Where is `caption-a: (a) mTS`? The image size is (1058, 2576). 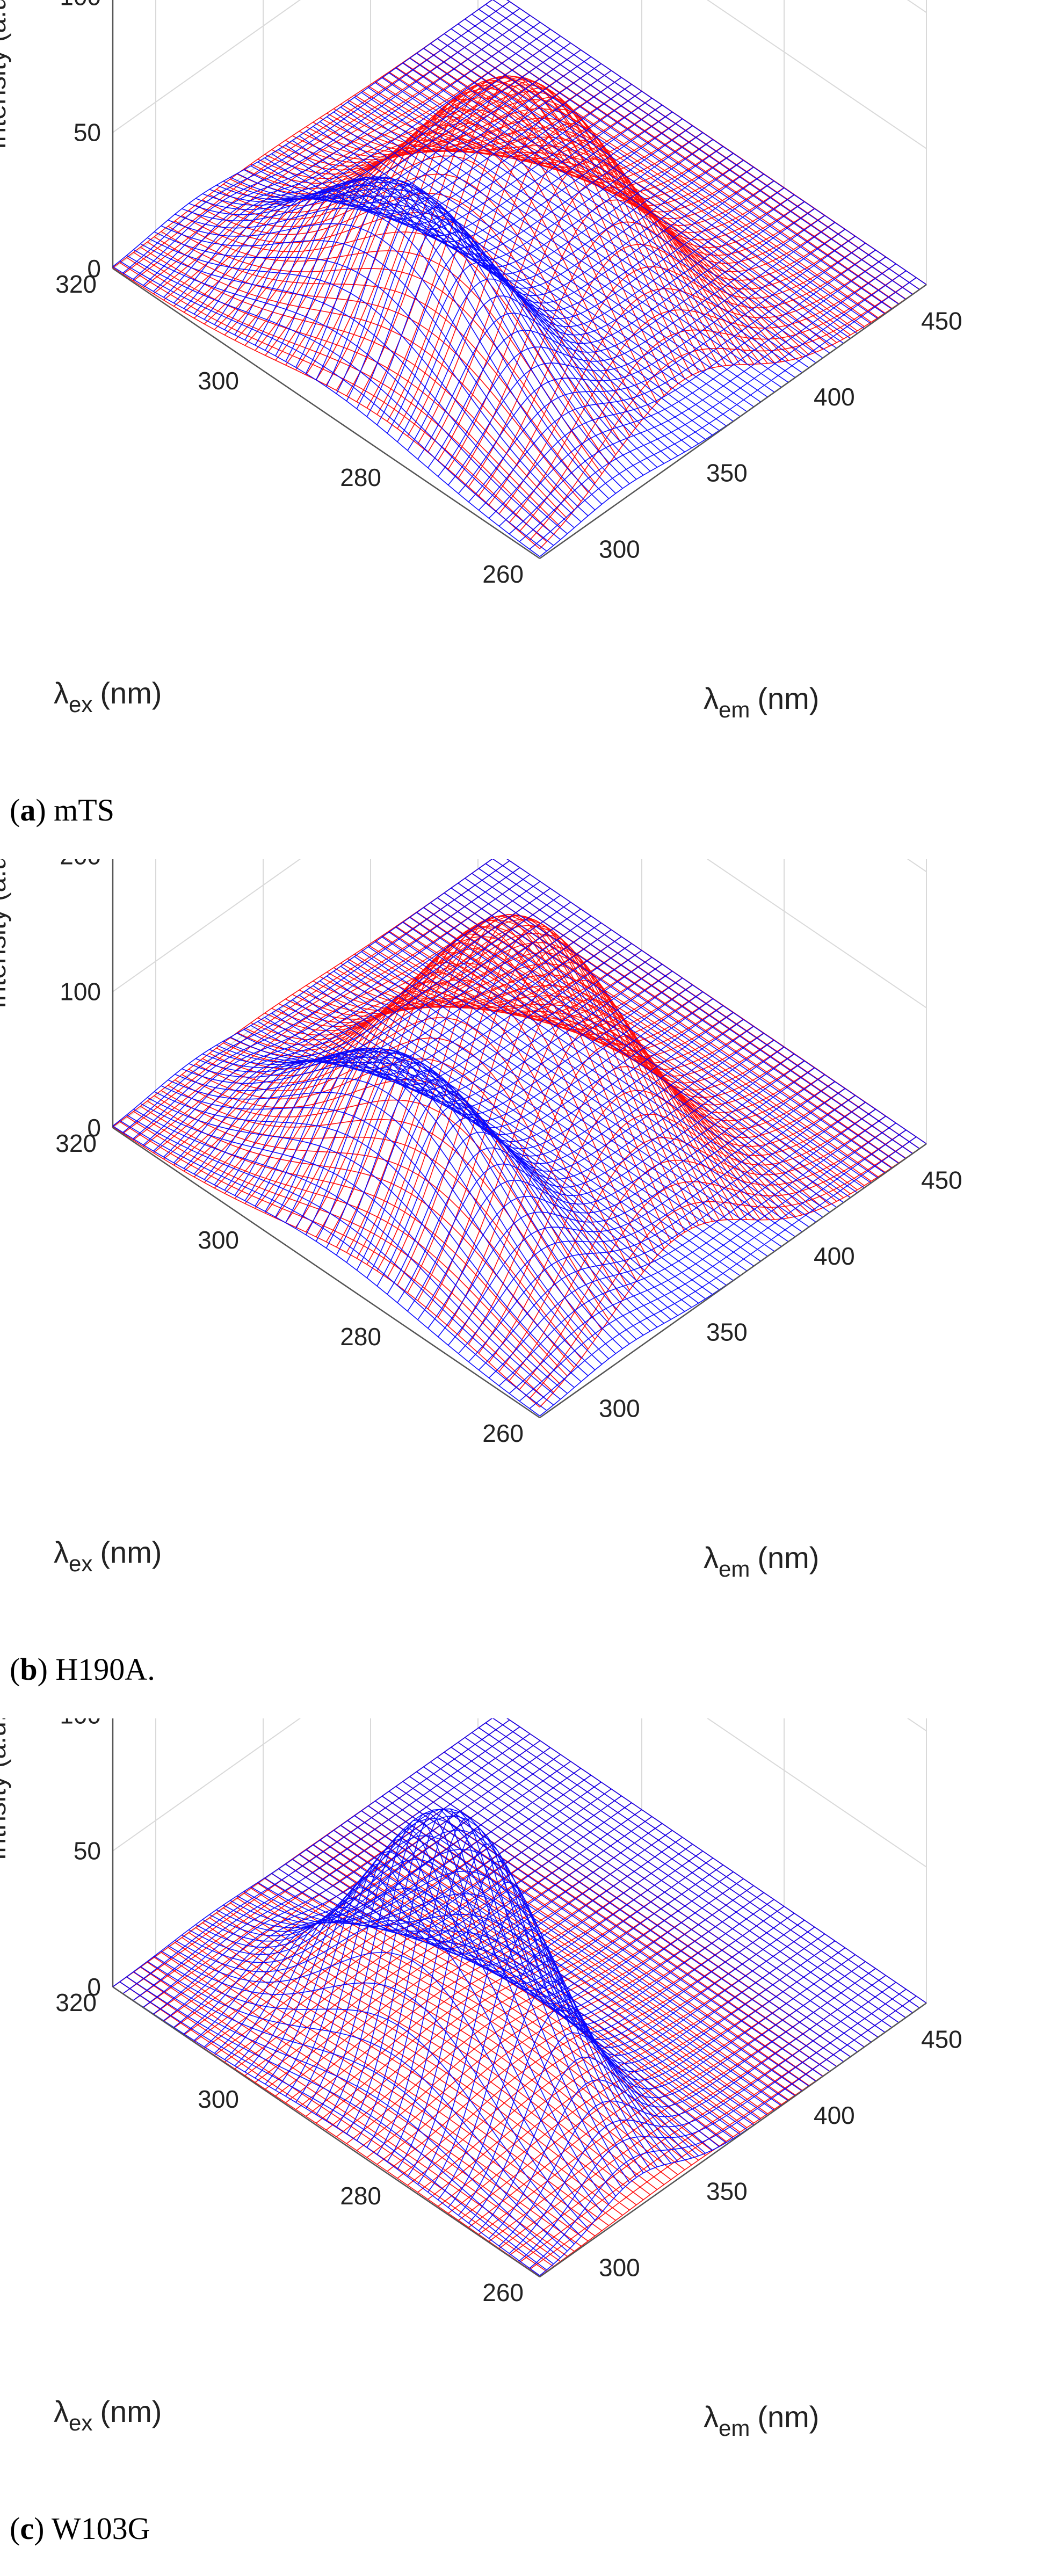 caption-a: (a) mTS is located at coordinates (62, 810).